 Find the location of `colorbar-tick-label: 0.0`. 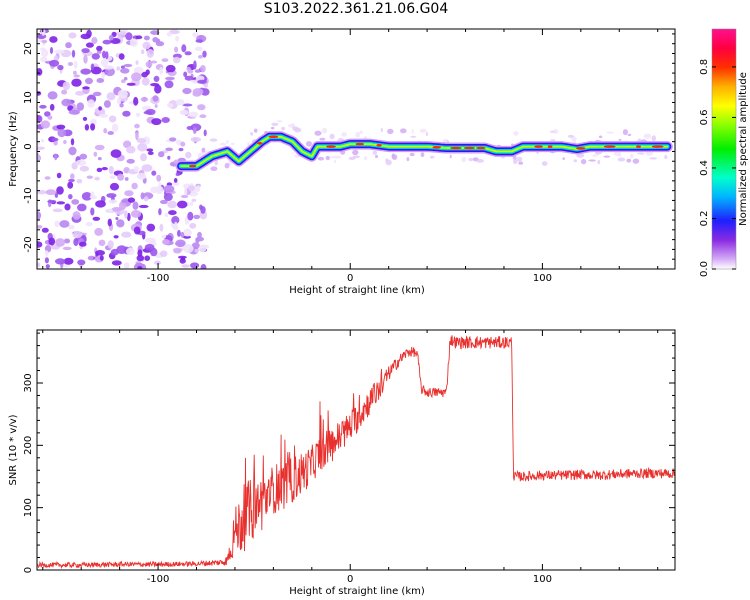

colorbar-tick-label: 0.0 is located at coordinates (704, 269).